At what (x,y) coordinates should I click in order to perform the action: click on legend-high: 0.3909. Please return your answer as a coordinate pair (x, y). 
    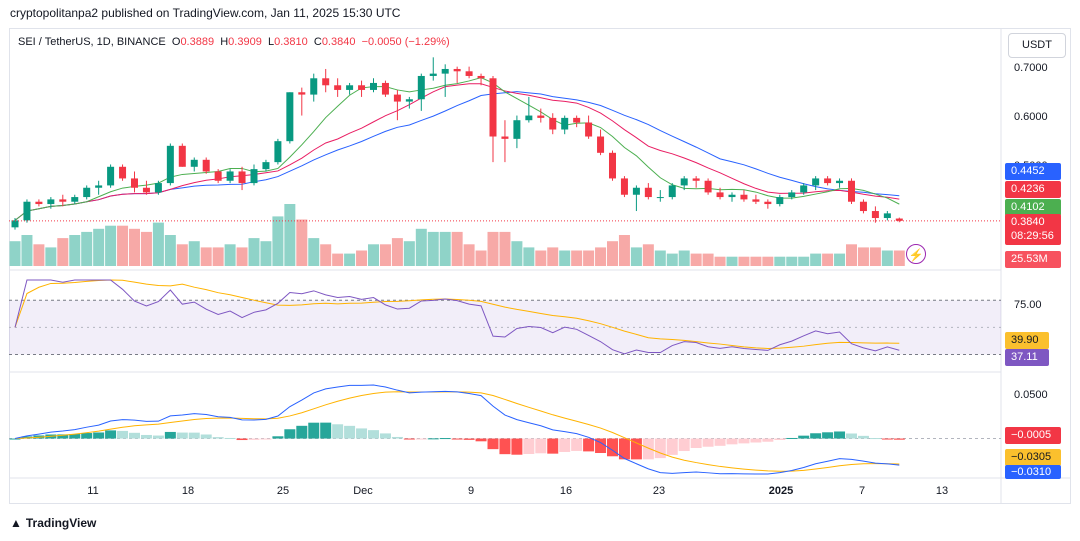
    Looking at the image, I should click on (245, 42).